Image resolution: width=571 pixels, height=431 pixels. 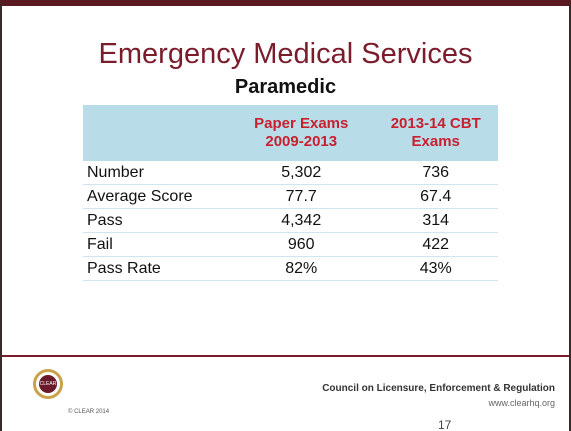 I want to click on table-row: Fail 960 422, so click(x=290, y=244).